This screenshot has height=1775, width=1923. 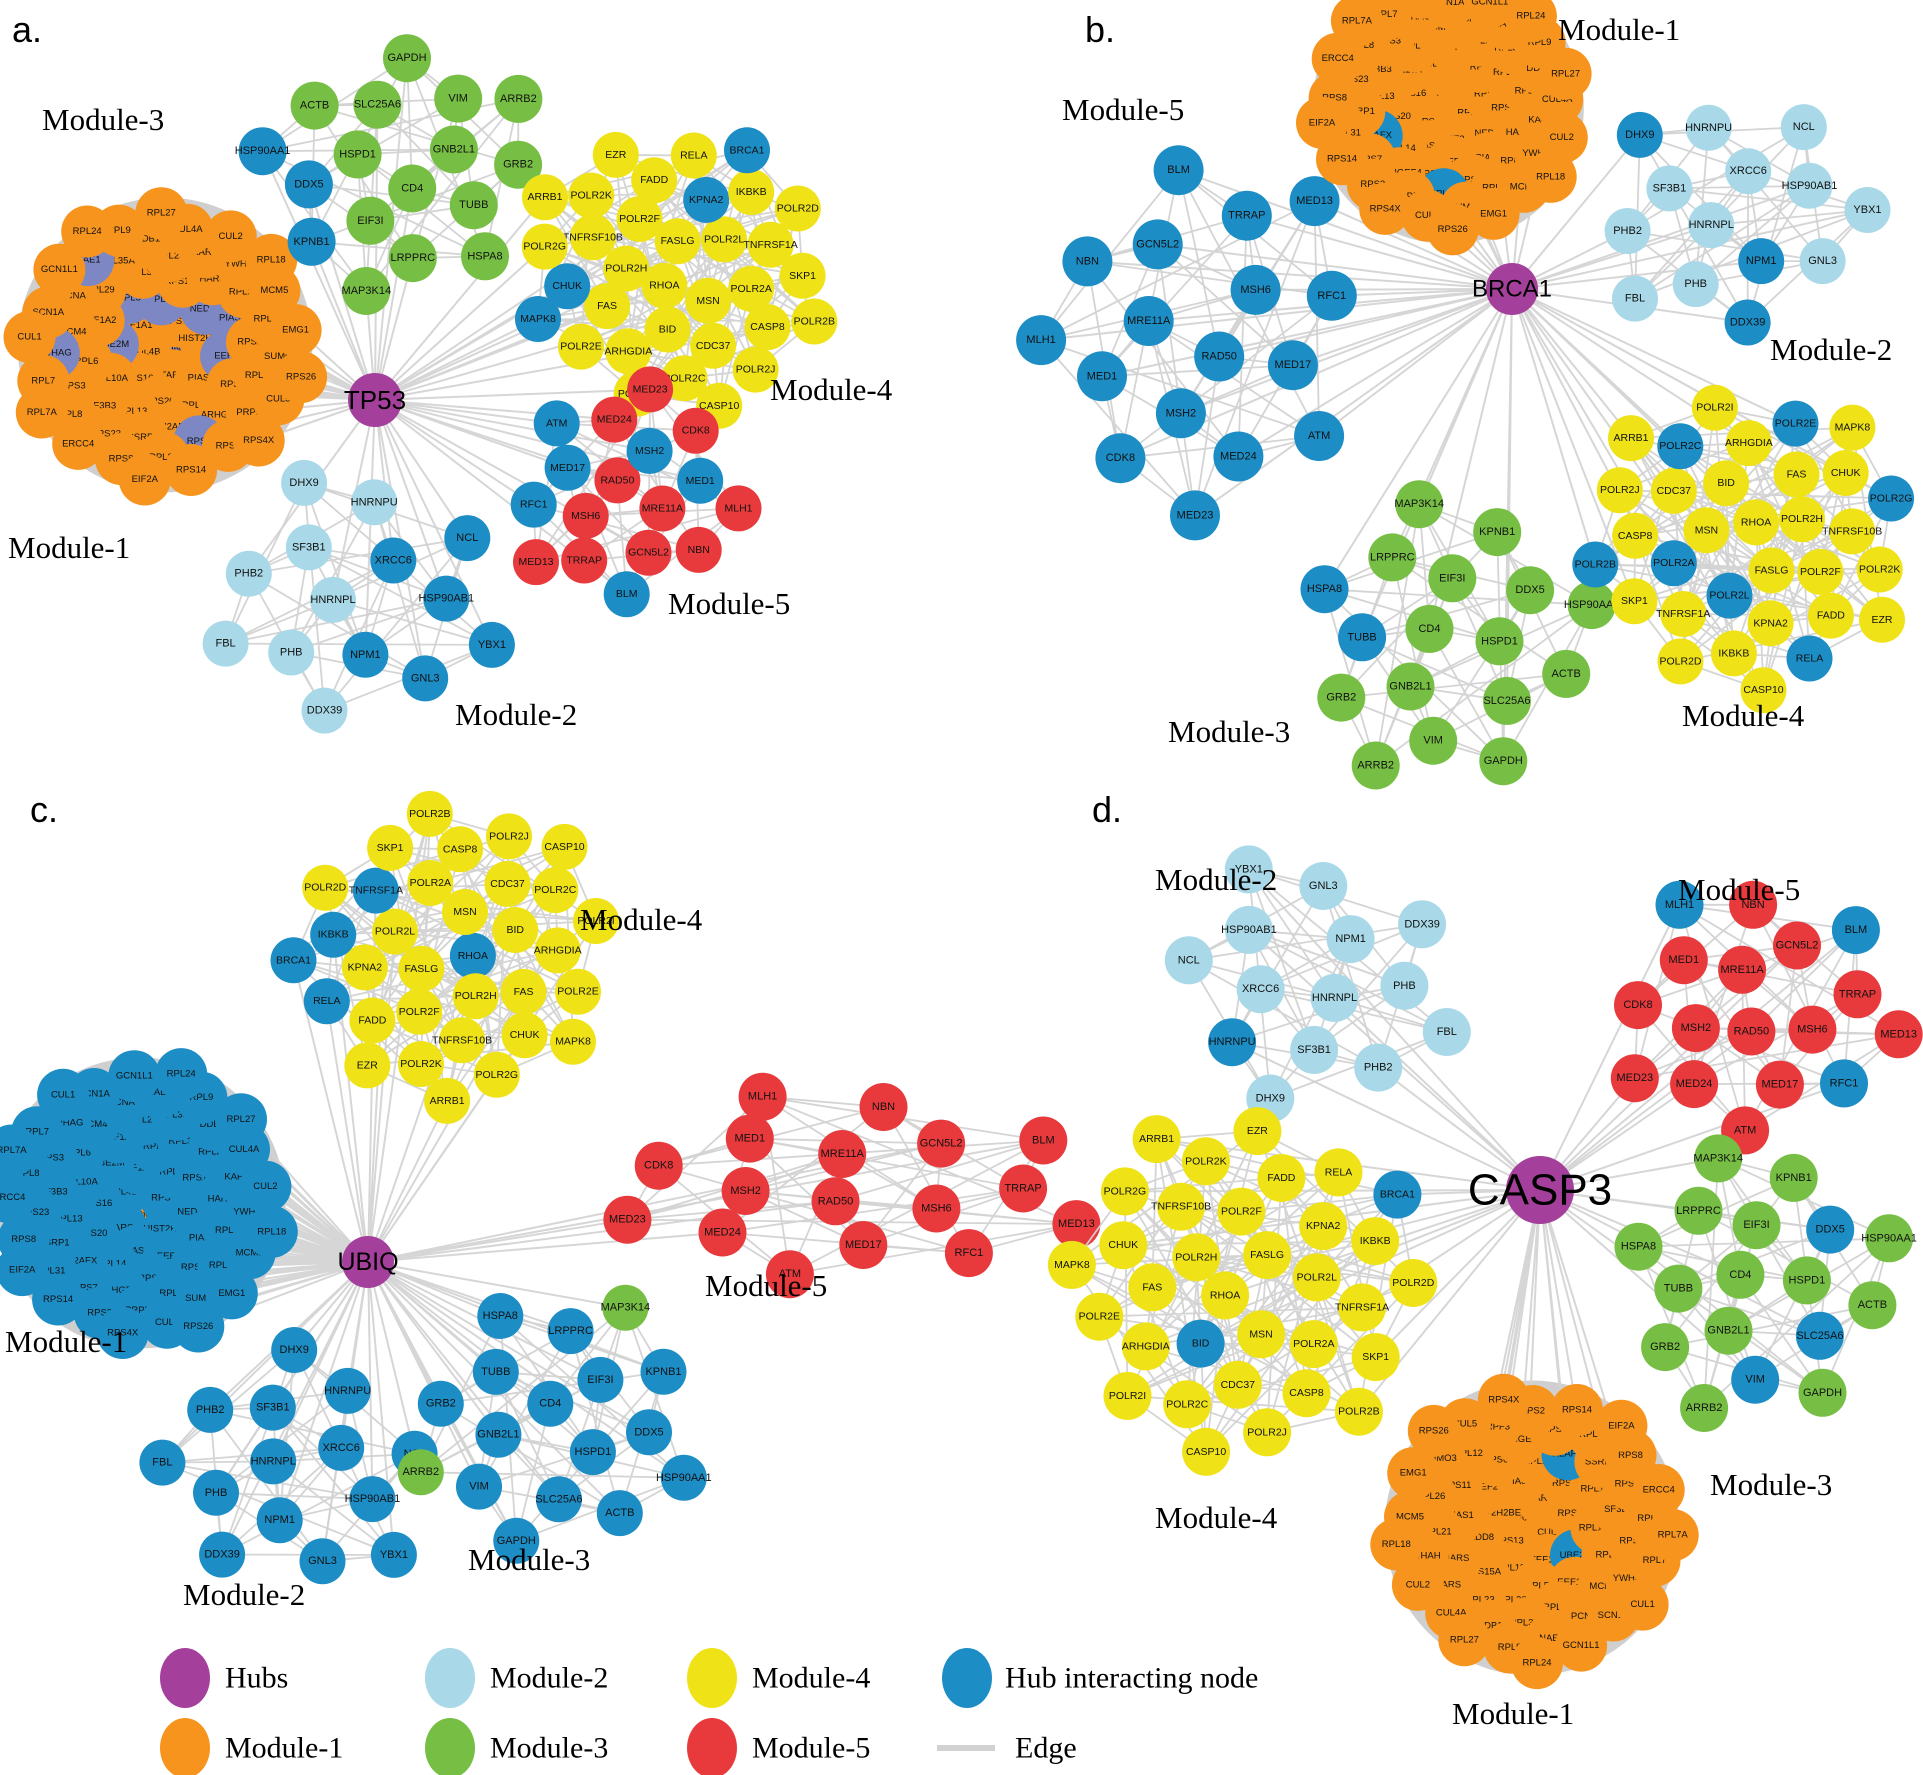 What do you see at coordinates (87, 231) in the screenshot?
I see `node-RPL24: RPL24` at bounding box center [87, 231].